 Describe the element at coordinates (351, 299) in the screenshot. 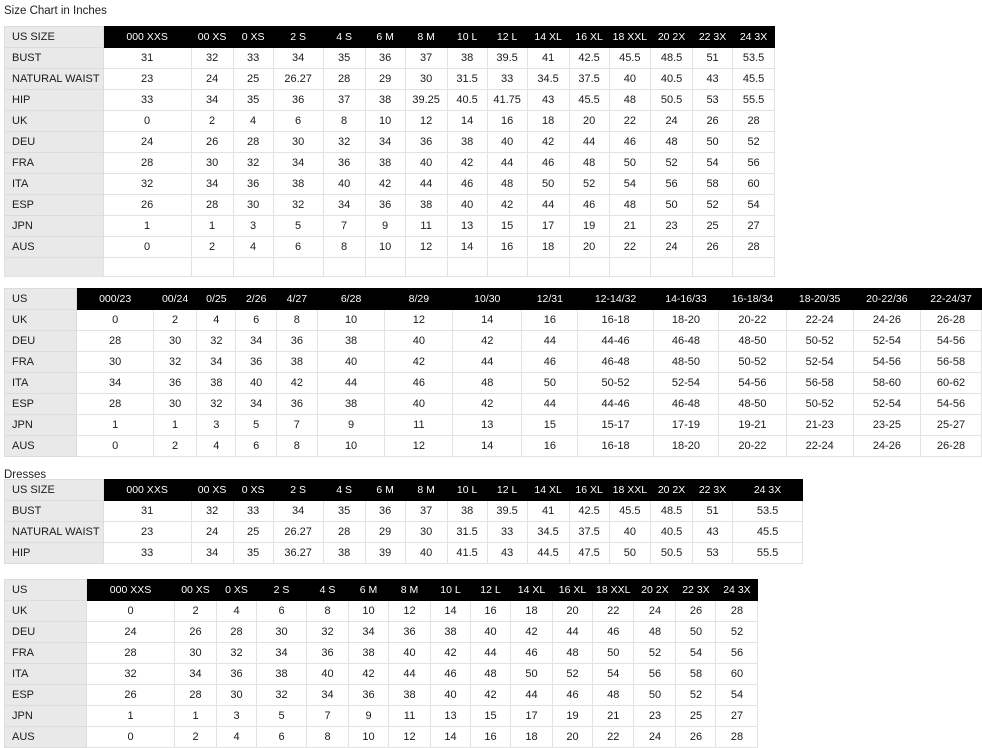

I see `column-header-6: 6/28` at that location.